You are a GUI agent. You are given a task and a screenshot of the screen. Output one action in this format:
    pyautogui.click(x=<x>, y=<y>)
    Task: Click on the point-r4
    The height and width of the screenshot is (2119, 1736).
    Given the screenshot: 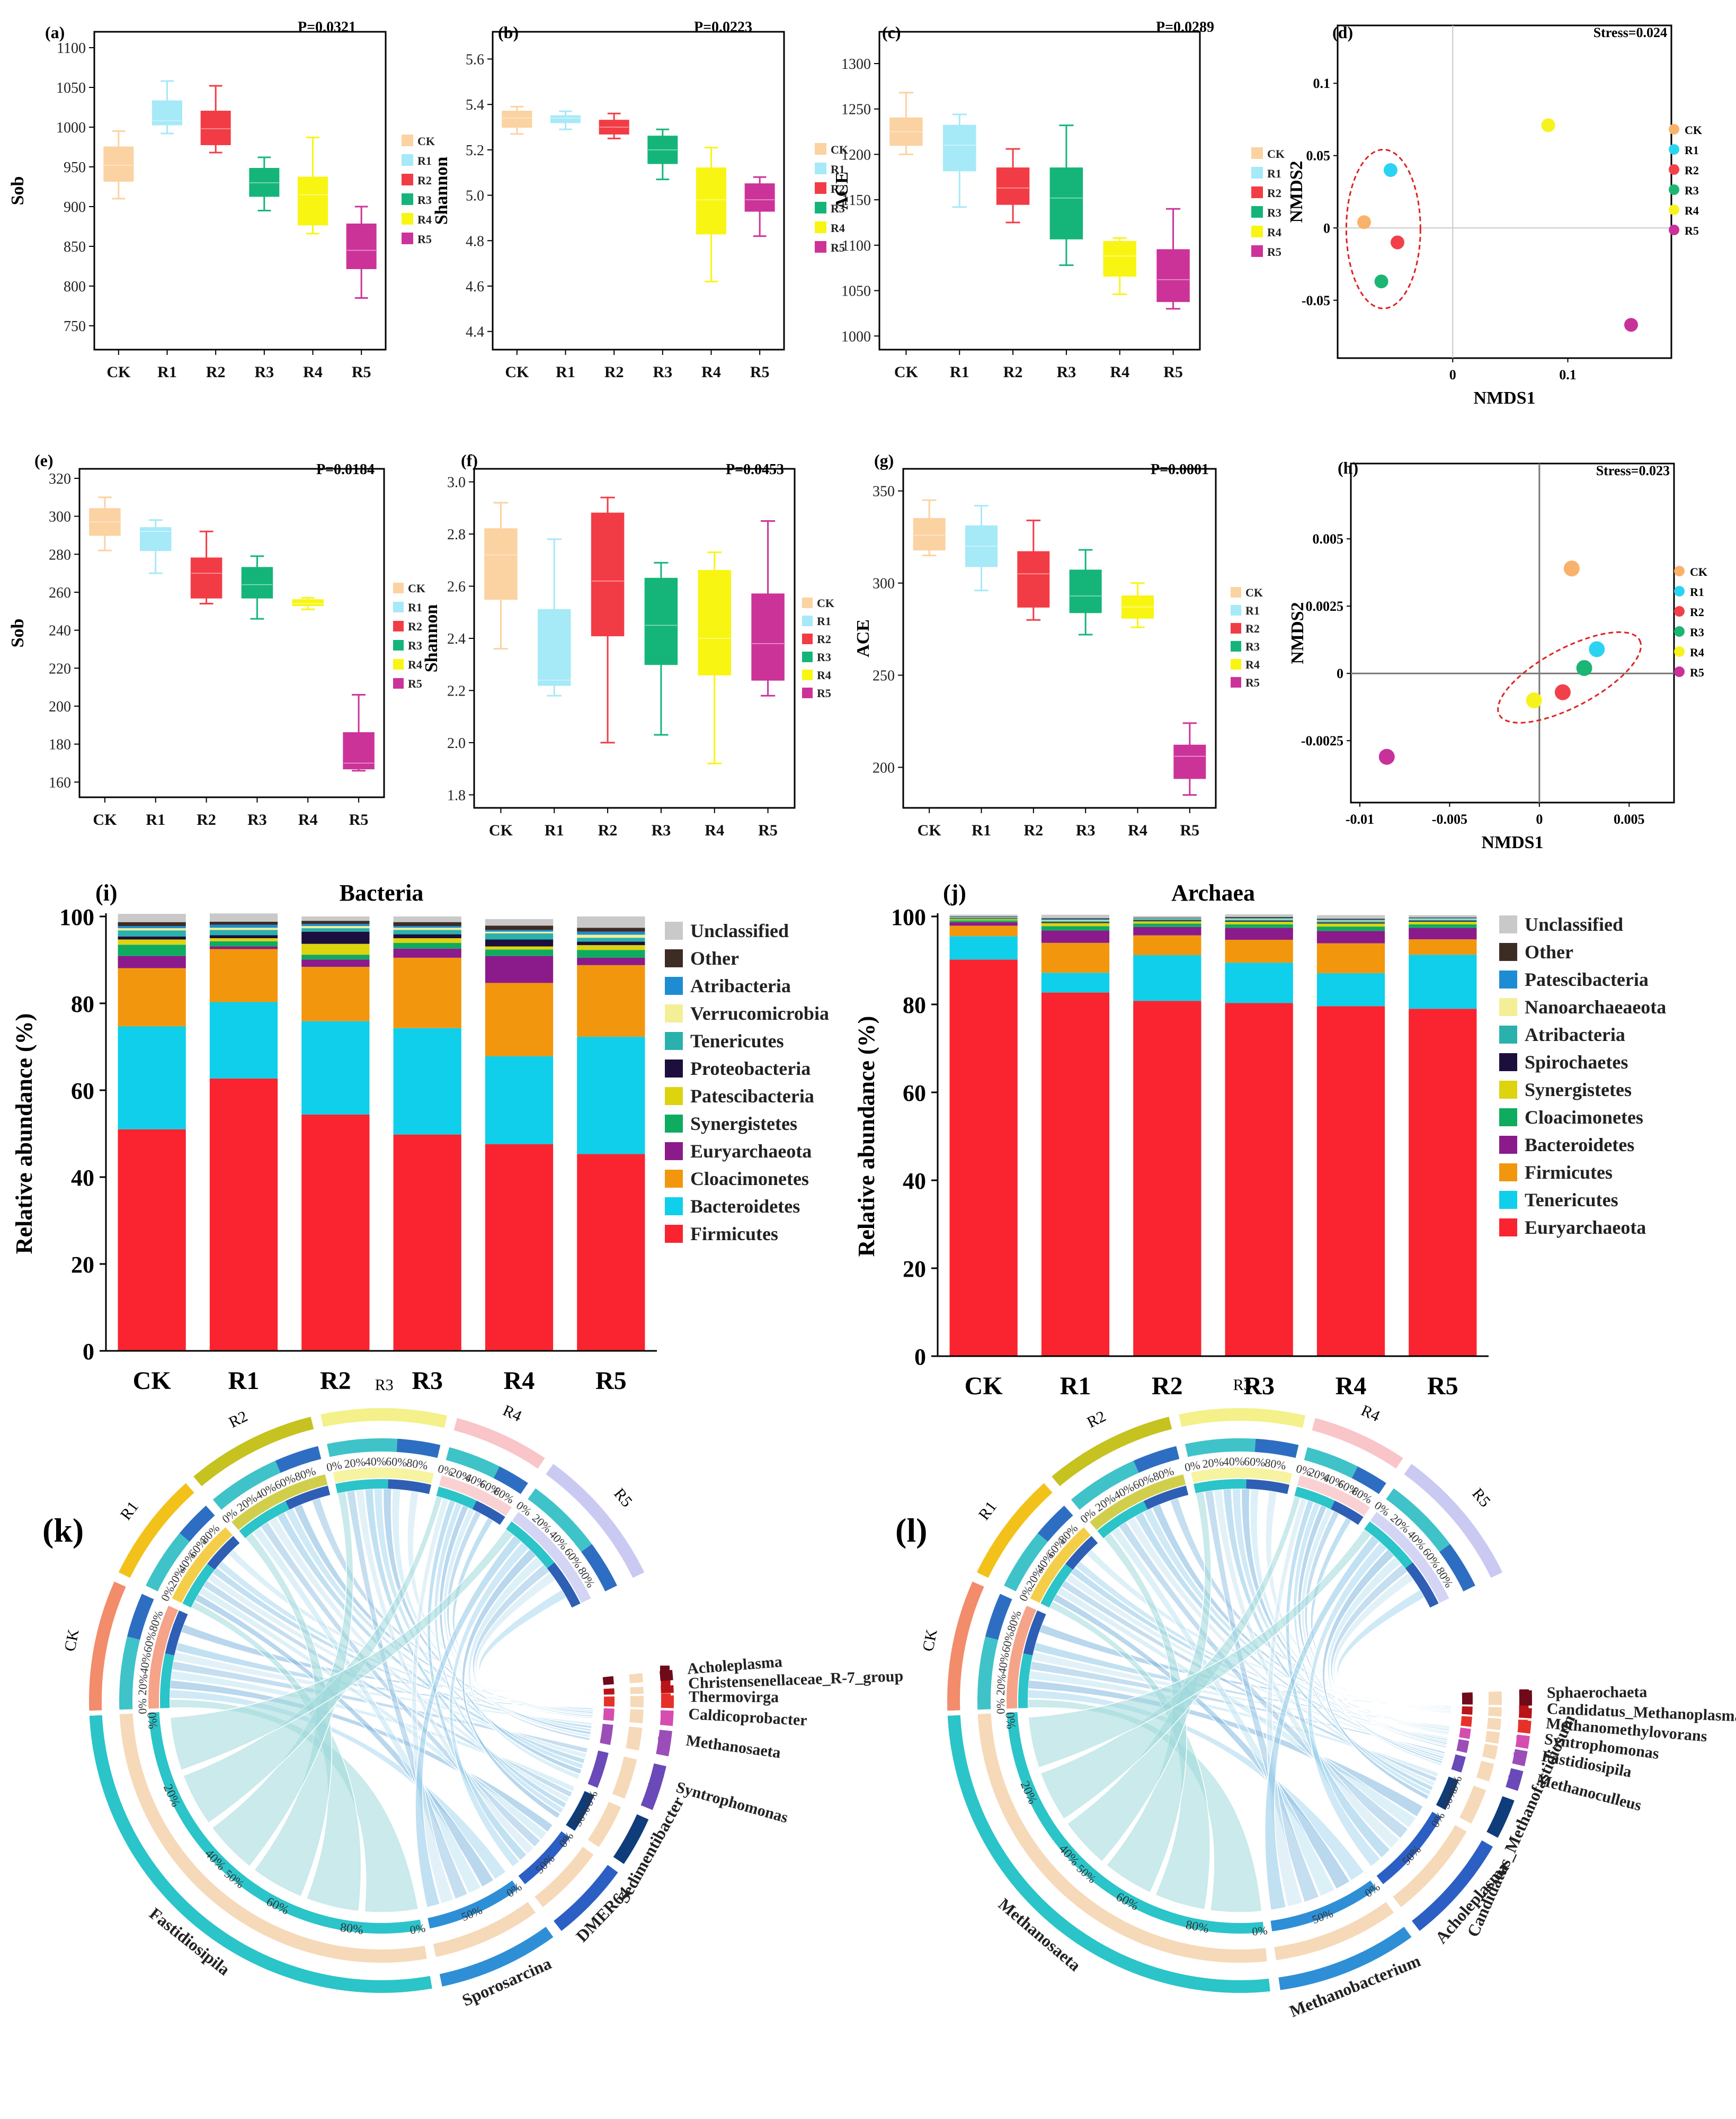 What is the action you would take?
    pyautogui.click(x=1548, y=125)
    